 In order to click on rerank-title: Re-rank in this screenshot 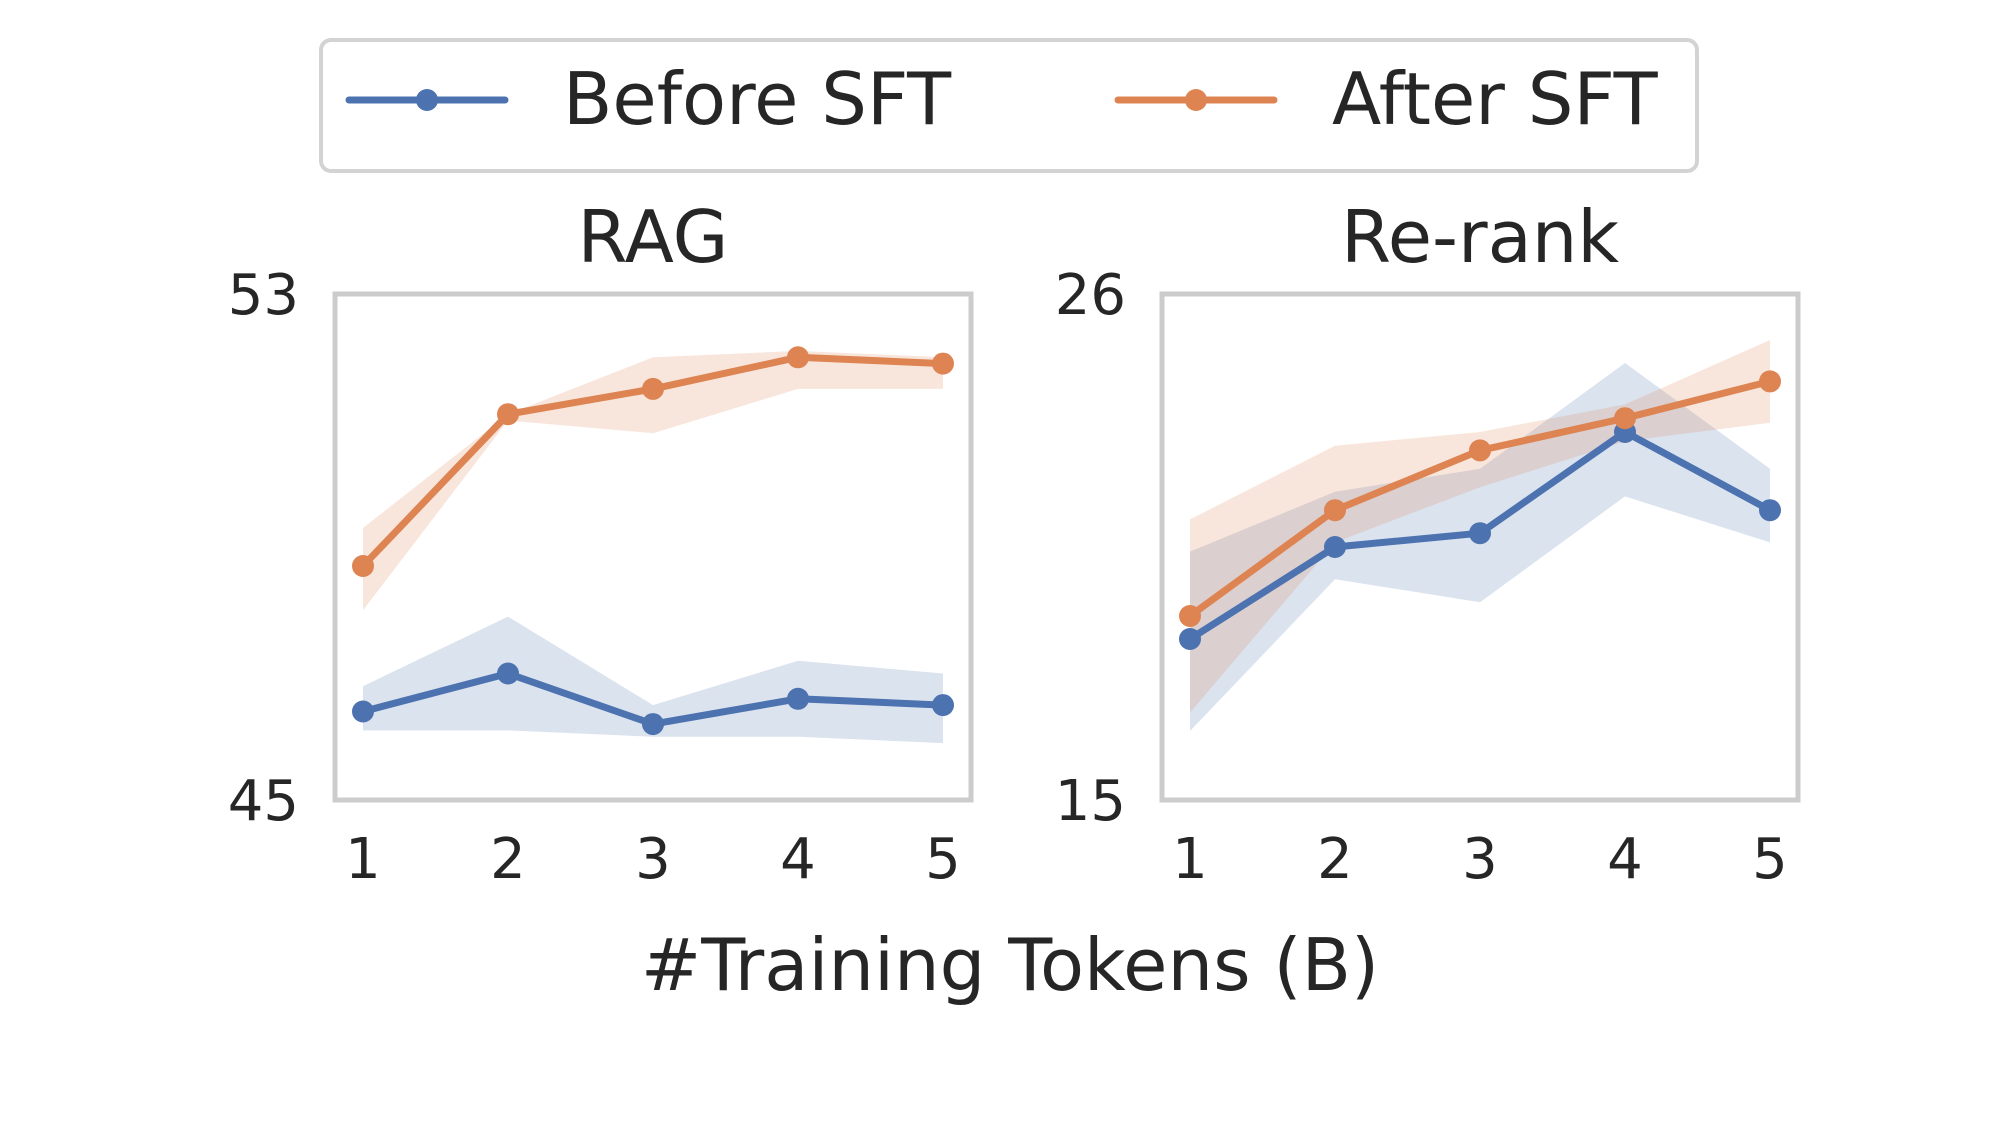, I will do `click(1480, 237)`.